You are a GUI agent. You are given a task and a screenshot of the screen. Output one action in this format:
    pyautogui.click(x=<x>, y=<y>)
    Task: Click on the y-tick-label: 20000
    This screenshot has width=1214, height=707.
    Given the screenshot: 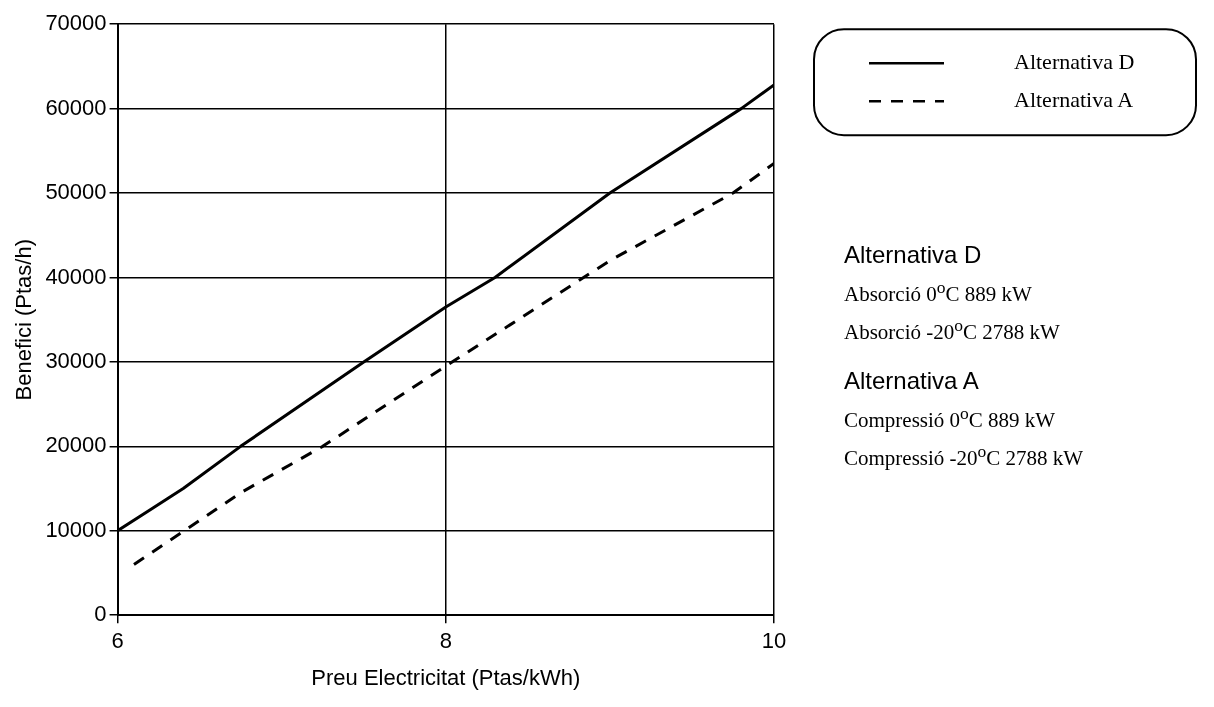 What is the action you would take?
    pyautogui.click(x=76, y=445)
    